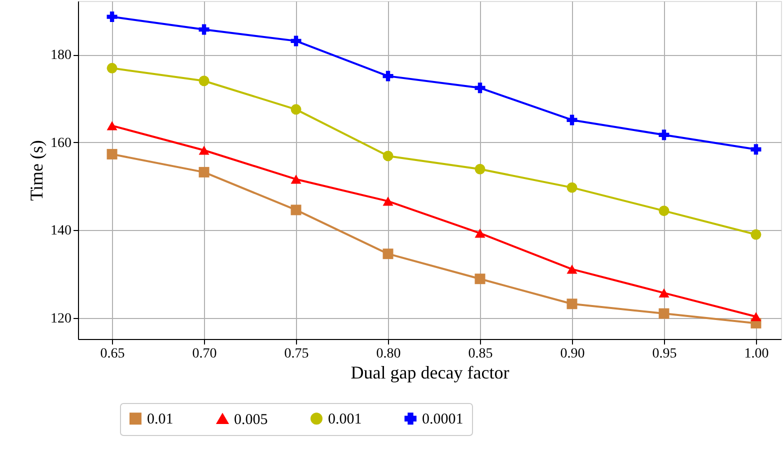 This screenshot has height=451, width=783. I want to click on x-tick-label: 0.75, so click(296, 354).